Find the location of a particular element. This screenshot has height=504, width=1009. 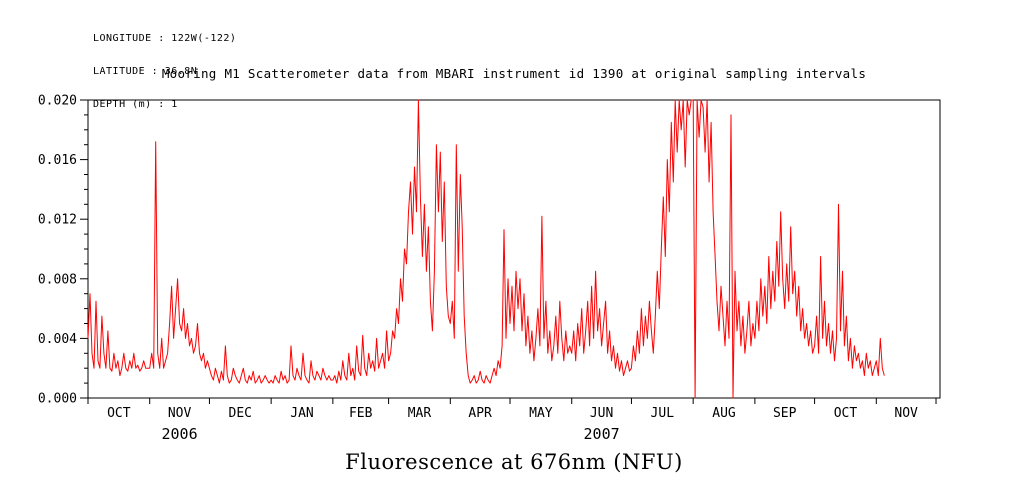

x-year-label: 2007 is located at coordinates (602, 434).